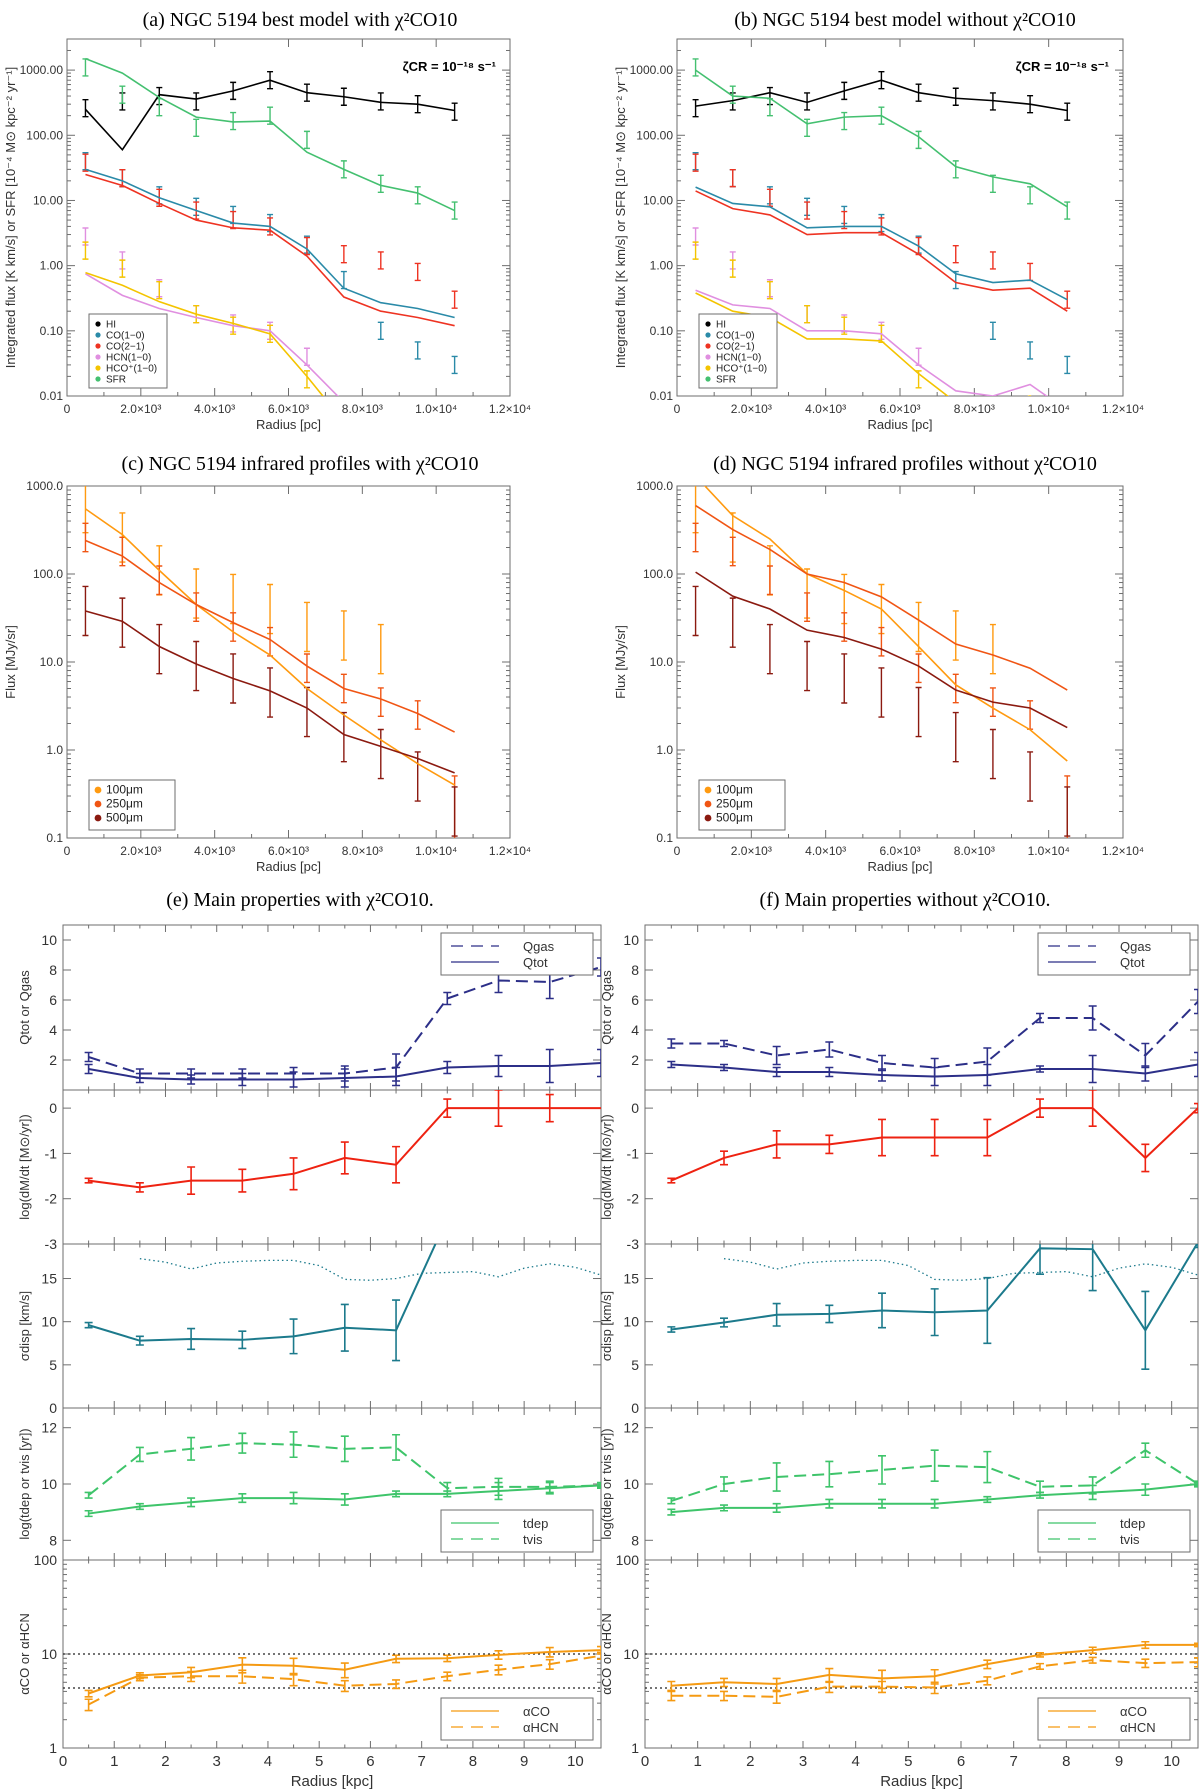 This screenshot has height=1791, width=1200. I want to click on y-tick-label: 8, so click(635, 1540).